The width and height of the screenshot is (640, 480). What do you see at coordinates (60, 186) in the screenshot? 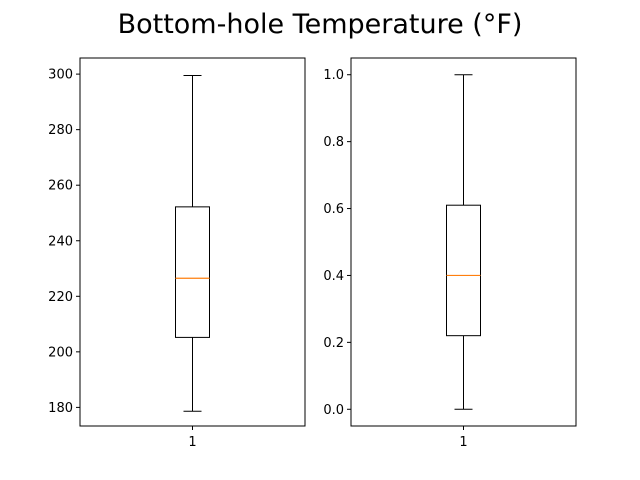
I see `left-ytick-label: 260` at bounding box center [60, 186].